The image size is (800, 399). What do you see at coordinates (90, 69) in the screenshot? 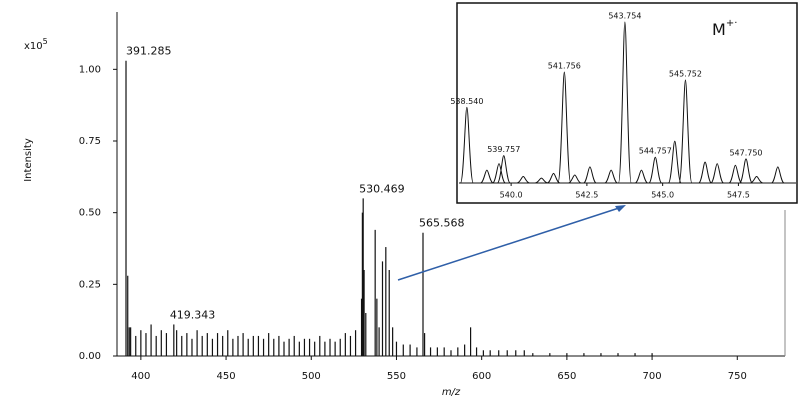
I see `y-tick-label: 1.00` at bounding box center [90, 69].